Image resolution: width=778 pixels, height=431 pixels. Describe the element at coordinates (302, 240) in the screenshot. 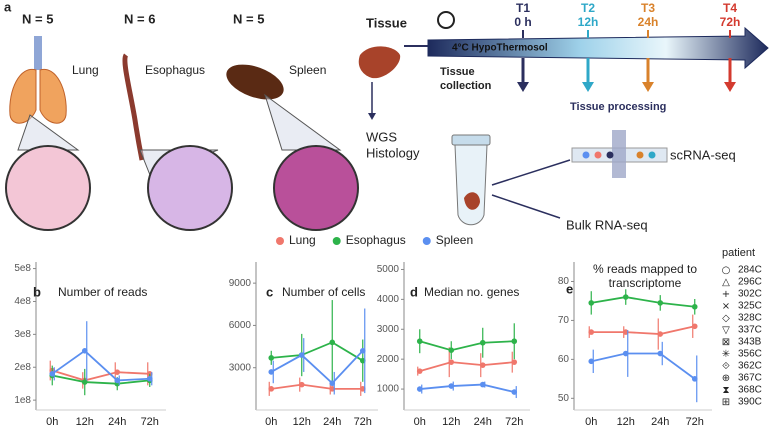

I see `legend-label: Lung` at that location.